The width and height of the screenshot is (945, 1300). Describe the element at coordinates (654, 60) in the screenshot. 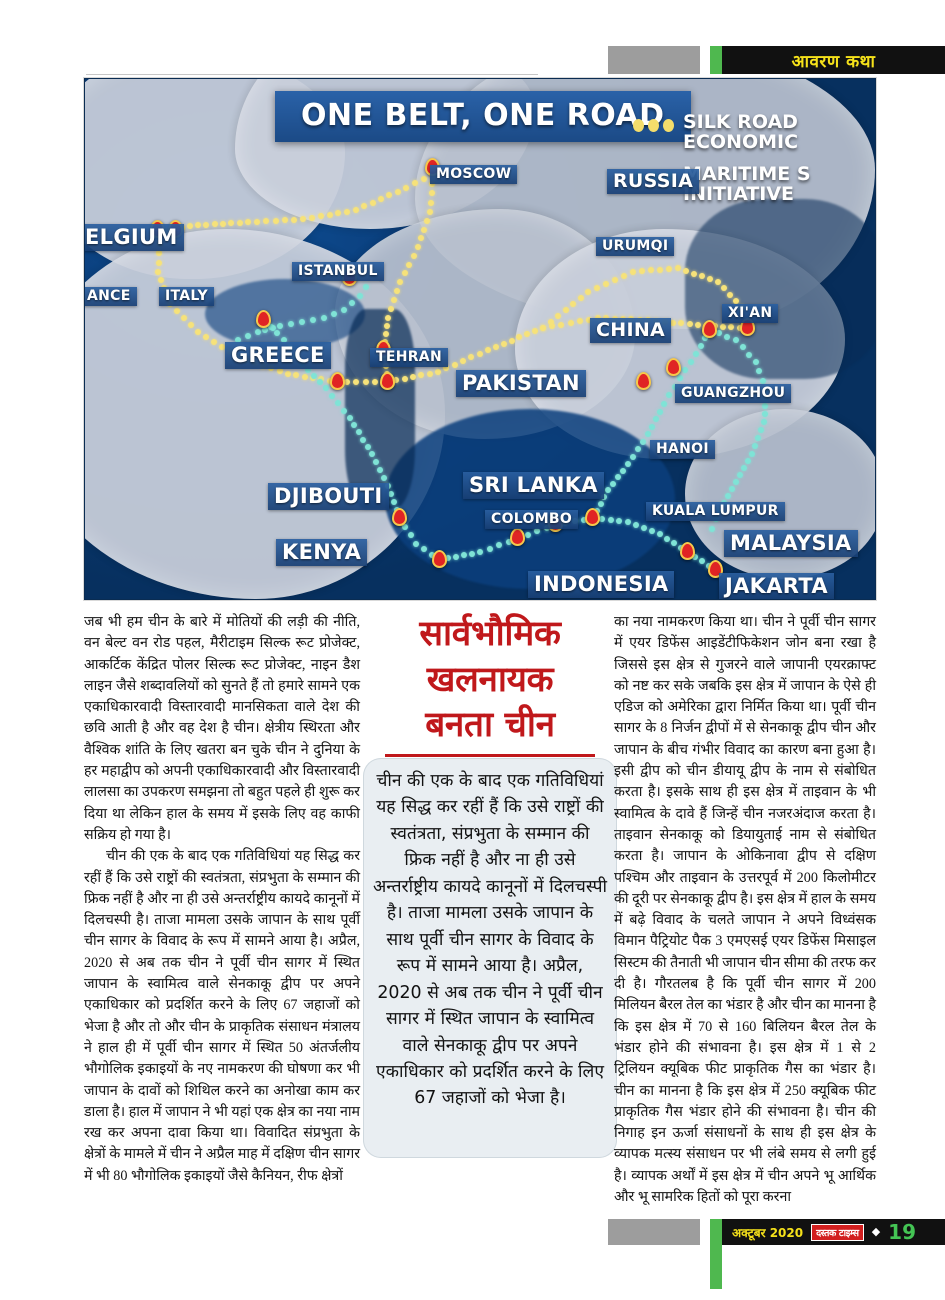

I see `header-gray-block` at that location.